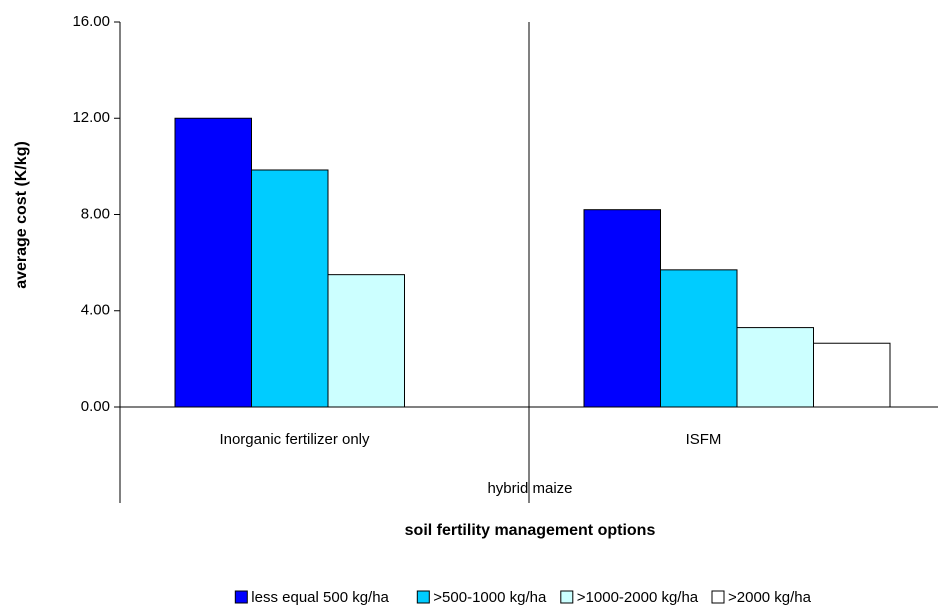  Describe the element at coordinates (770, 597) in the screenshot. I see `legend-label: >2000 kg/ha` at that location.